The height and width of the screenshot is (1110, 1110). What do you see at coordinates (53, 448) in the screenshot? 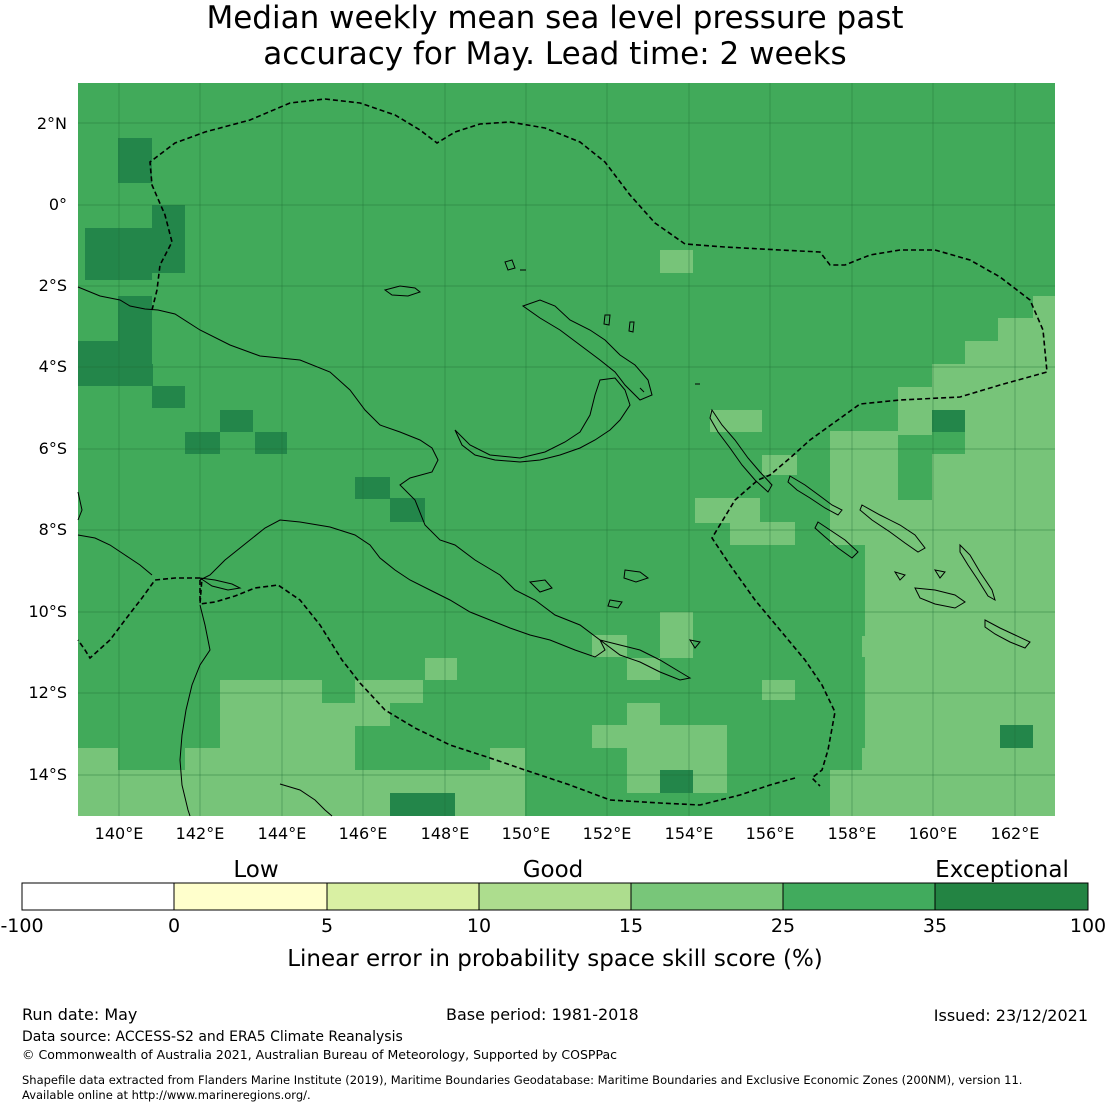
I see `lat-label-6s: 6°S` at bounding box center [53, 448].